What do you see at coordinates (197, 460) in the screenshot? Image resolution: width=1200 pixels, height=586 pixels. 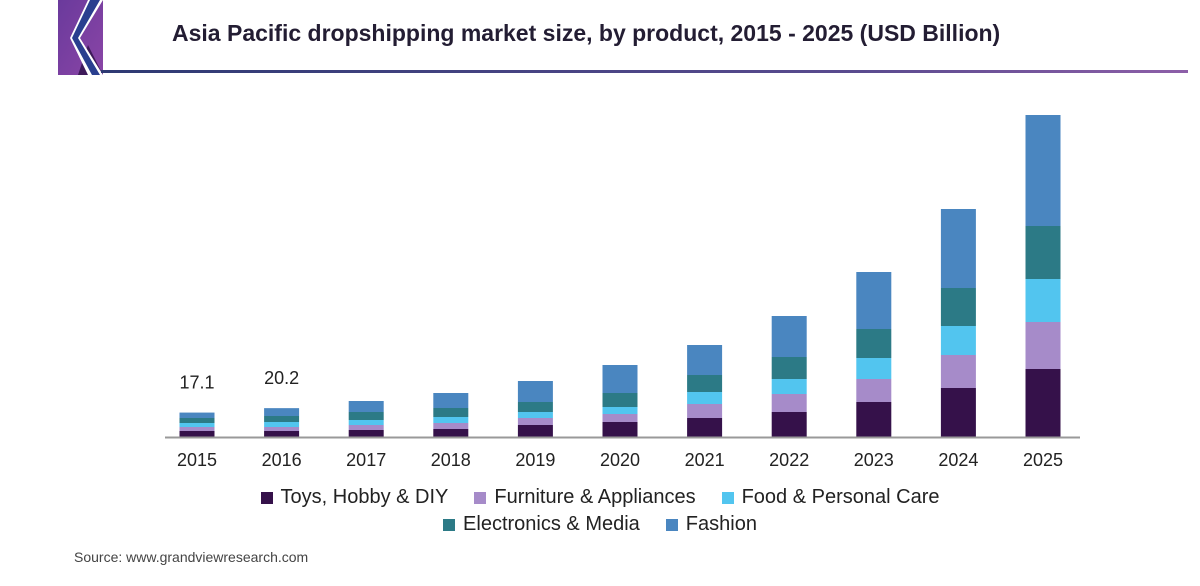 I see `x-tick-label: 2015` at bounding box center [197, 460].